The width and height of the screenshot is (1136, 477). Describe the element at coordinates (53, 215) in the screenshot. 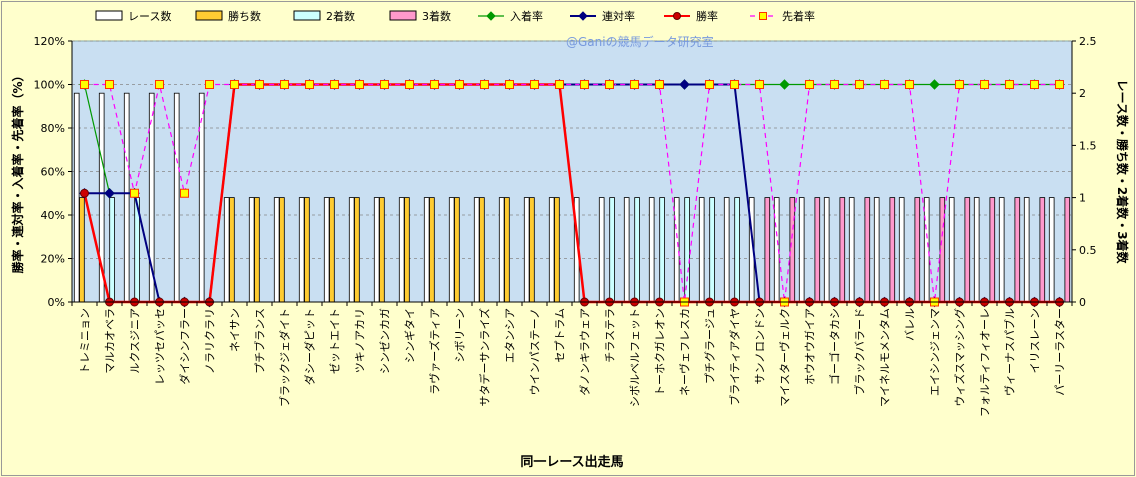

I see `y-tick-left-2: 40%` at that location.